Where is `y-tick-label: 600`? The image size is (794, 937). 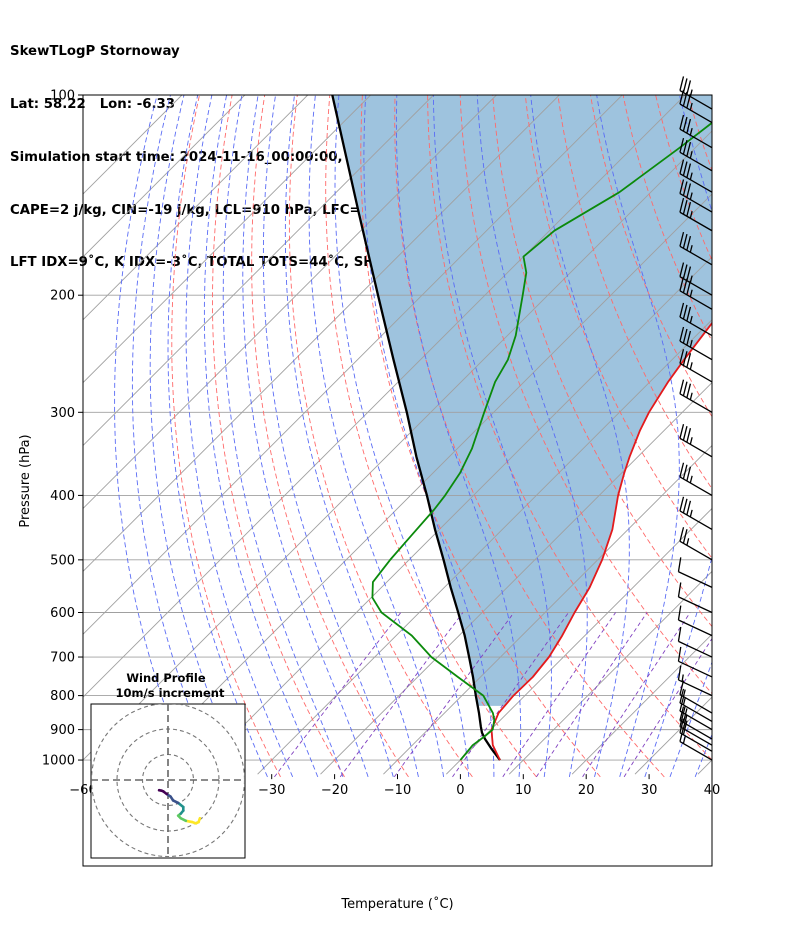 y-tick-label: 600 is located at coordinates (62, 613).